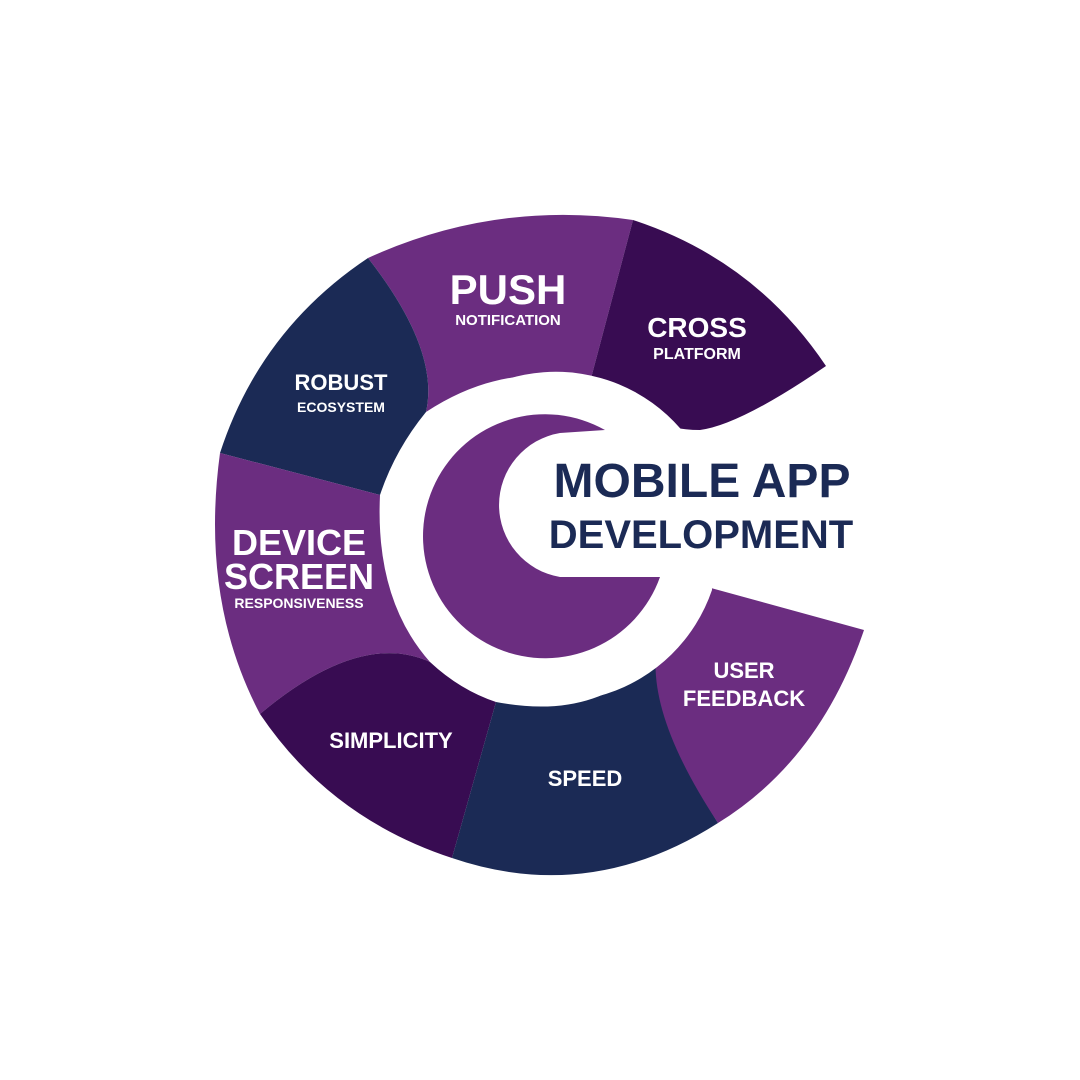 The height and width of the screenshot is (1080, 1080). I want to click on segment-device-screen, so click(322, 583).